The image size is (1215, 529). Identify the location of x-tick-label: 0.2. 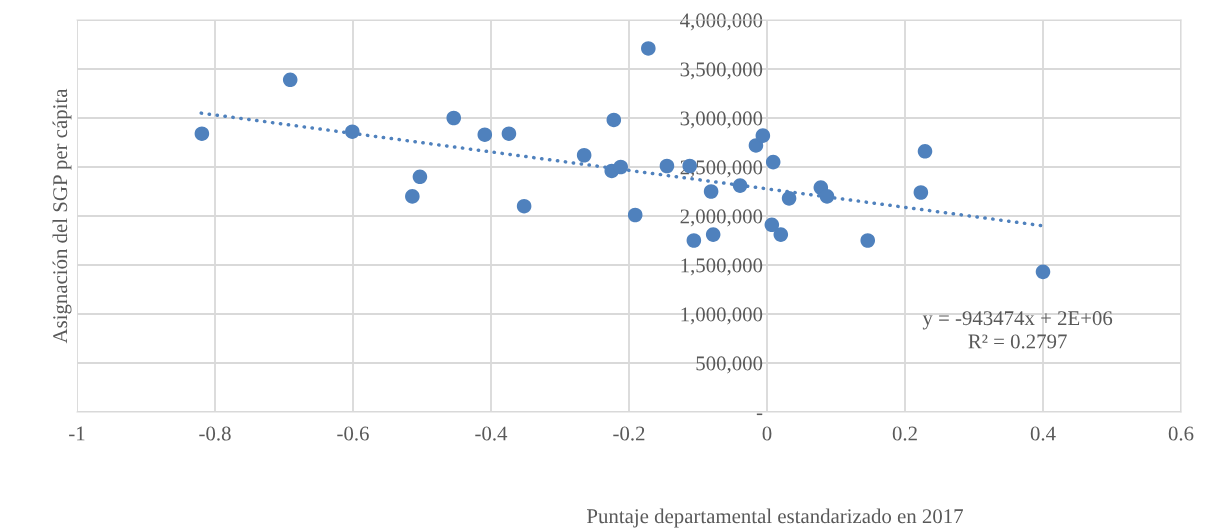
(904, 433).